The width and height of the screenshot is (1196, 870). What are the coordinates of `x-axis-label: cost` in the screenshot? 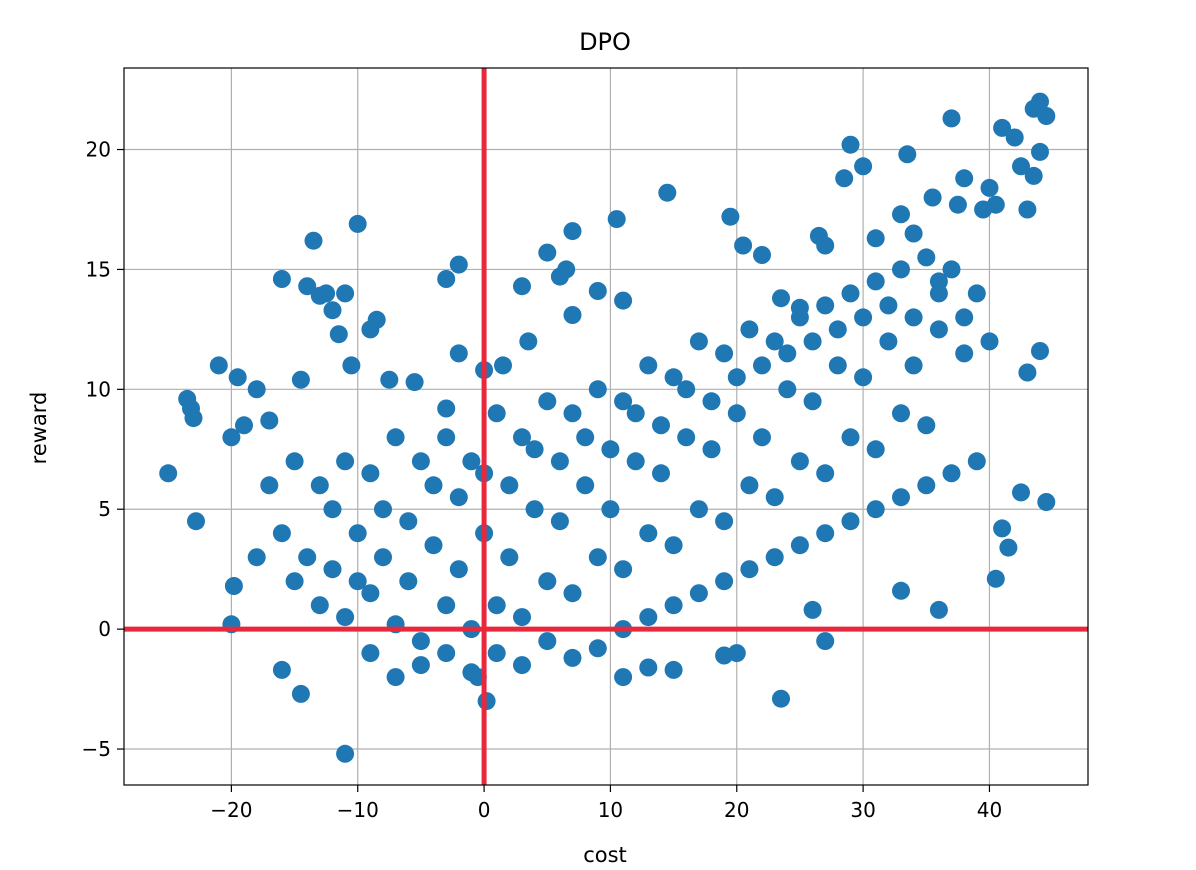 It's located at (605, 855).